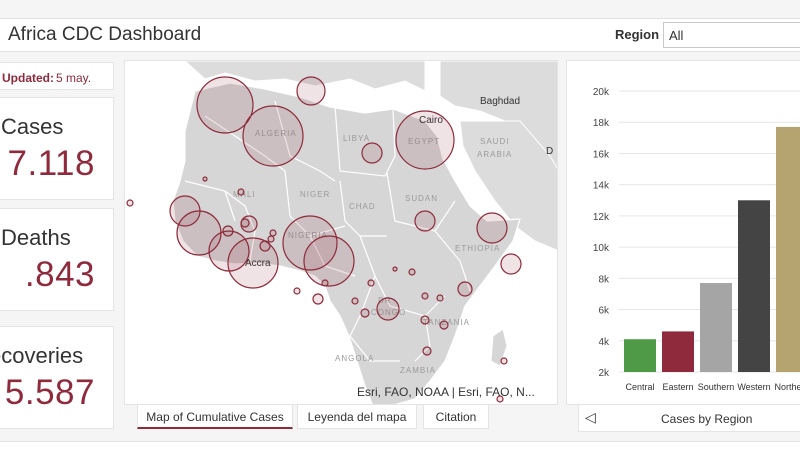 This screenshot has height=450, width=800. What do you see at coordinates (787, 387) in the screenshot?
I see `x-tick-label: Northern` at bounding box center [787, 387].